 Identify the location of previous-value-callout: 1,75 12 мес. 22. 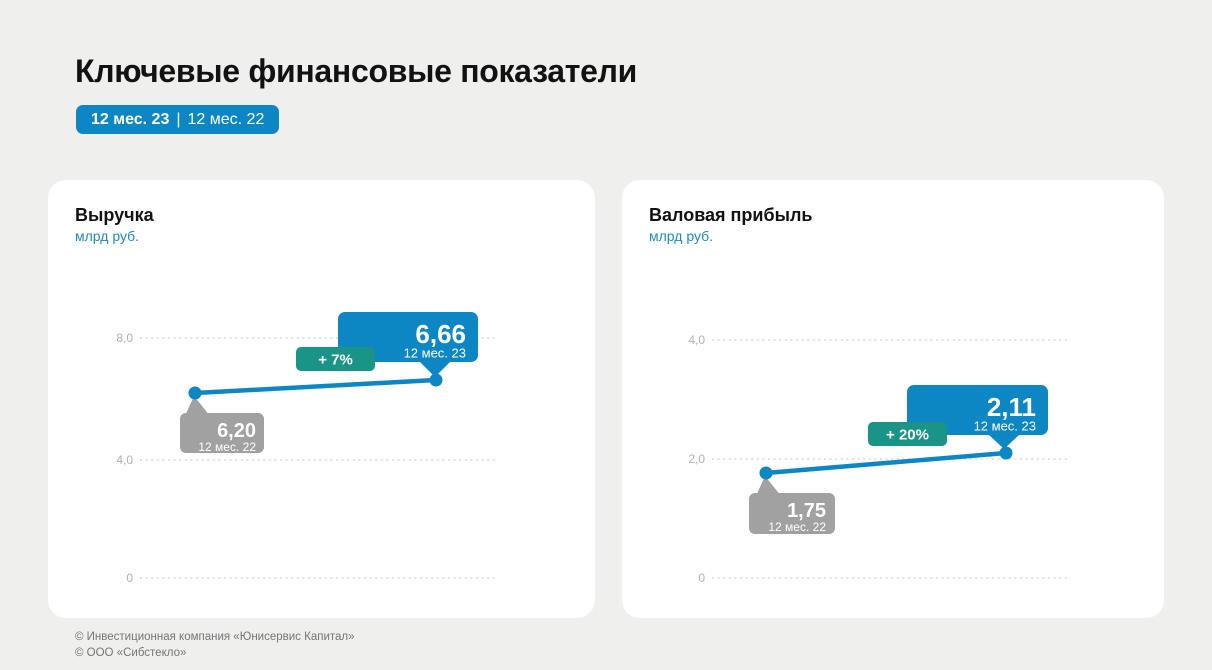
(792, 505).